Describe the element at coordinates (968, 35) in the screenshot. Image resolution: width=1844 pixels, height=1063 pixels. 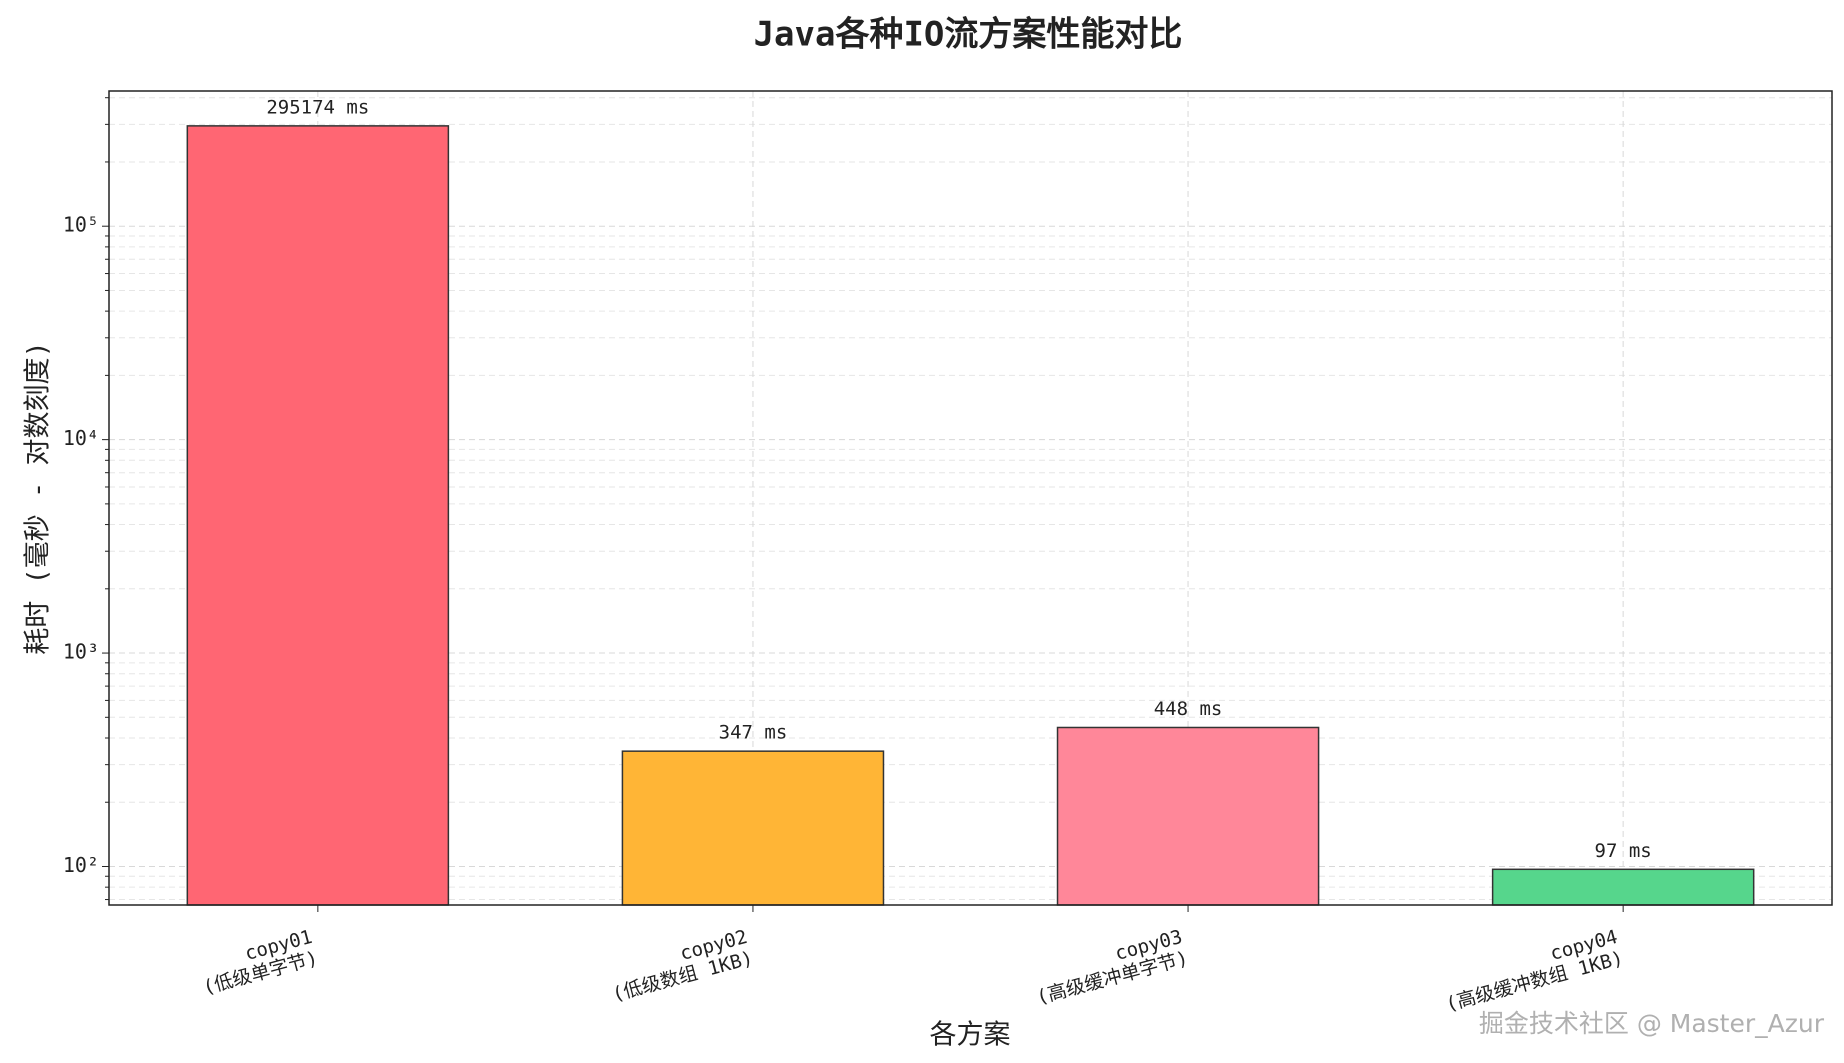
I see `chart-title: Java各种IO流方案性能对比` at that location.